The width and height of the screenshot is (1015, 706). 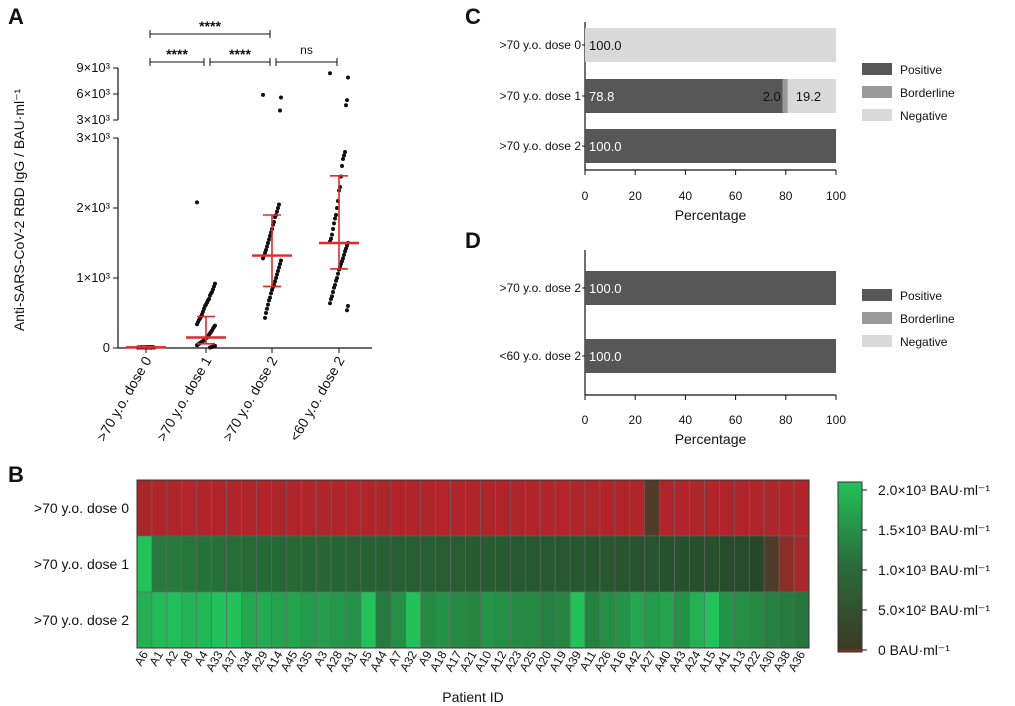 What do you see at coordinates (93, 67) in the screenshot?
I see `y-tick-label: 9×10³` at bounding box center [93, 67].